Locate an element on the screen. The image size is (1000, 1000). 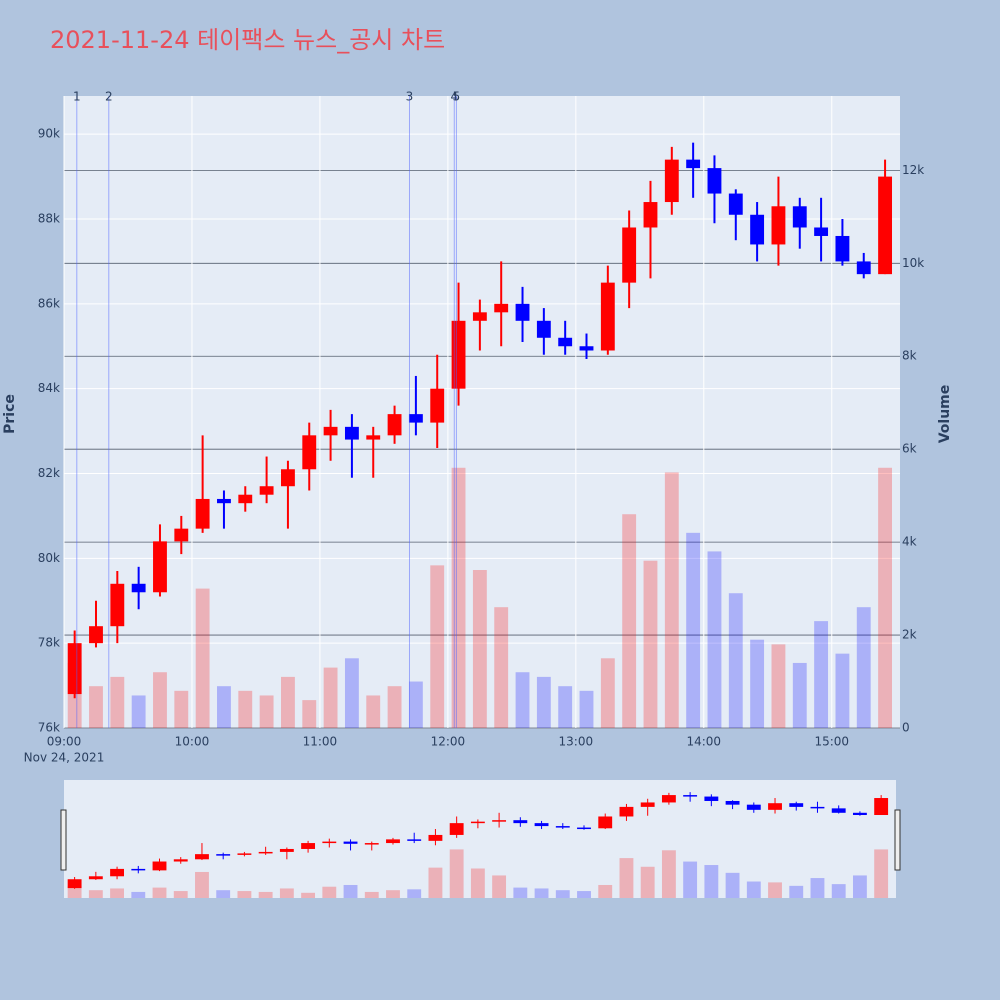
x-tick-label: 11:00 is located at coordinates (320, 742).